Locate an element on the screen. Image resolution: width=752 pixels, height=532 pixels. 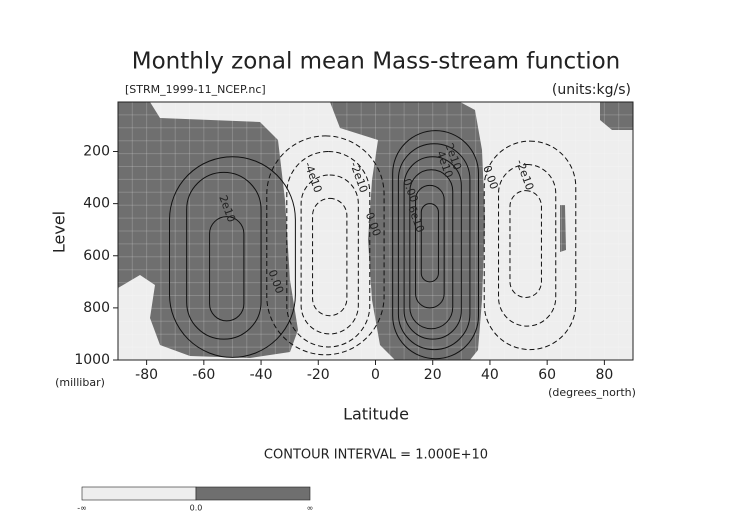
y-tick-label: 800 is located at coordinates (96, 308).